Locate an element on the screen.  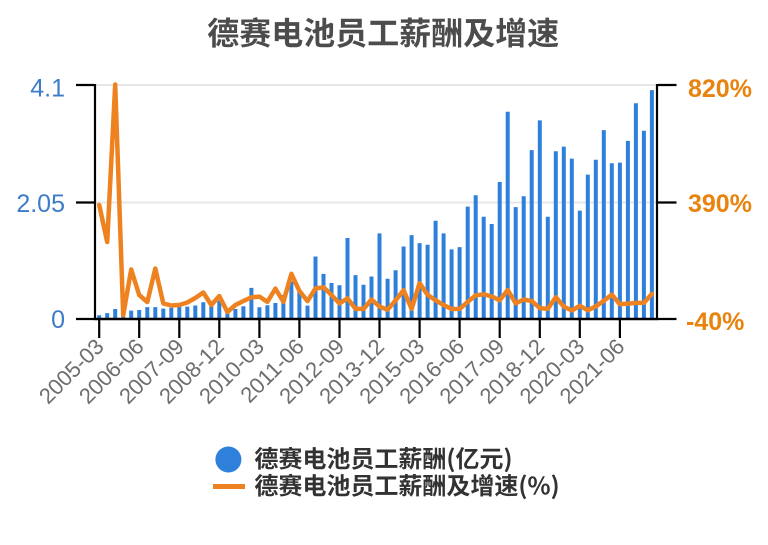
svg-text: 4.1 is located at coordinates (47, 89).